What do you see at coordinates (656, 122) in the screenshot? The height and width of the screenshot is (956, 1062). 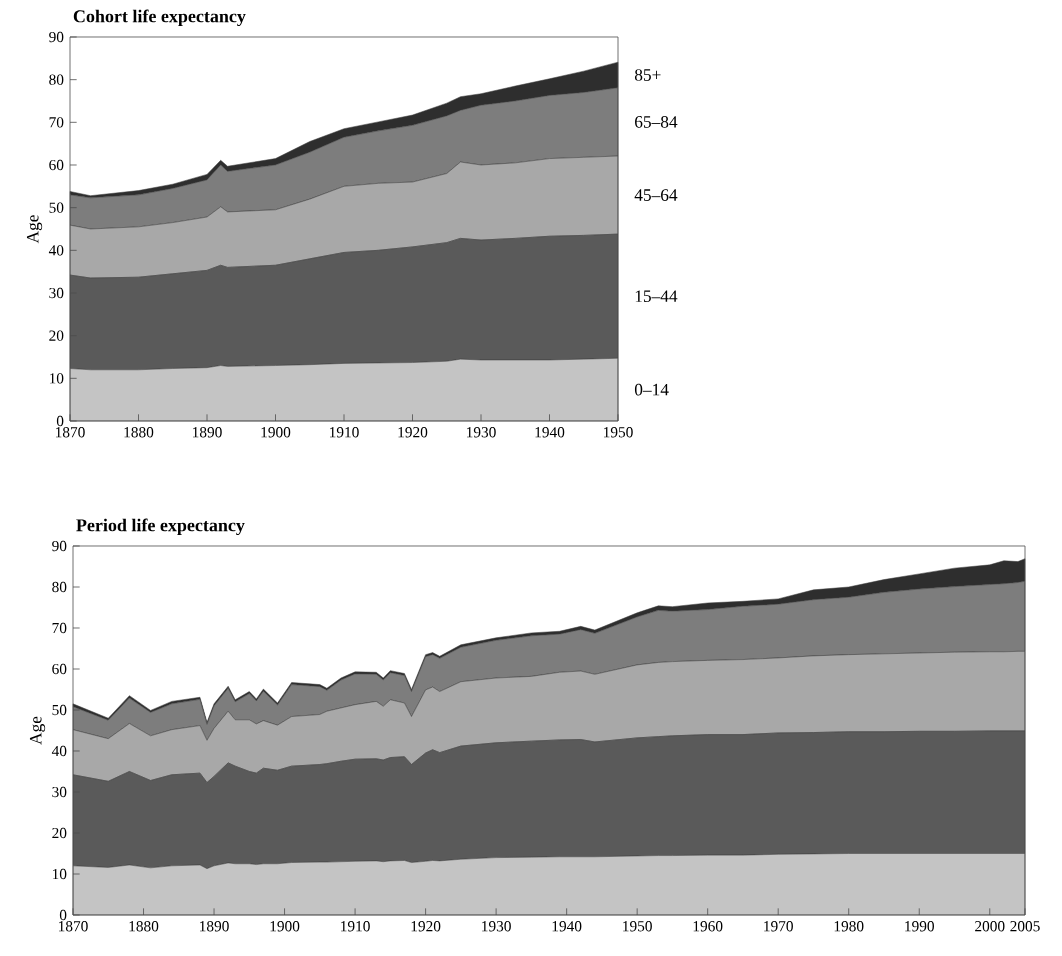 I see `series-label: 65–84` at bounding box center [656, 122].